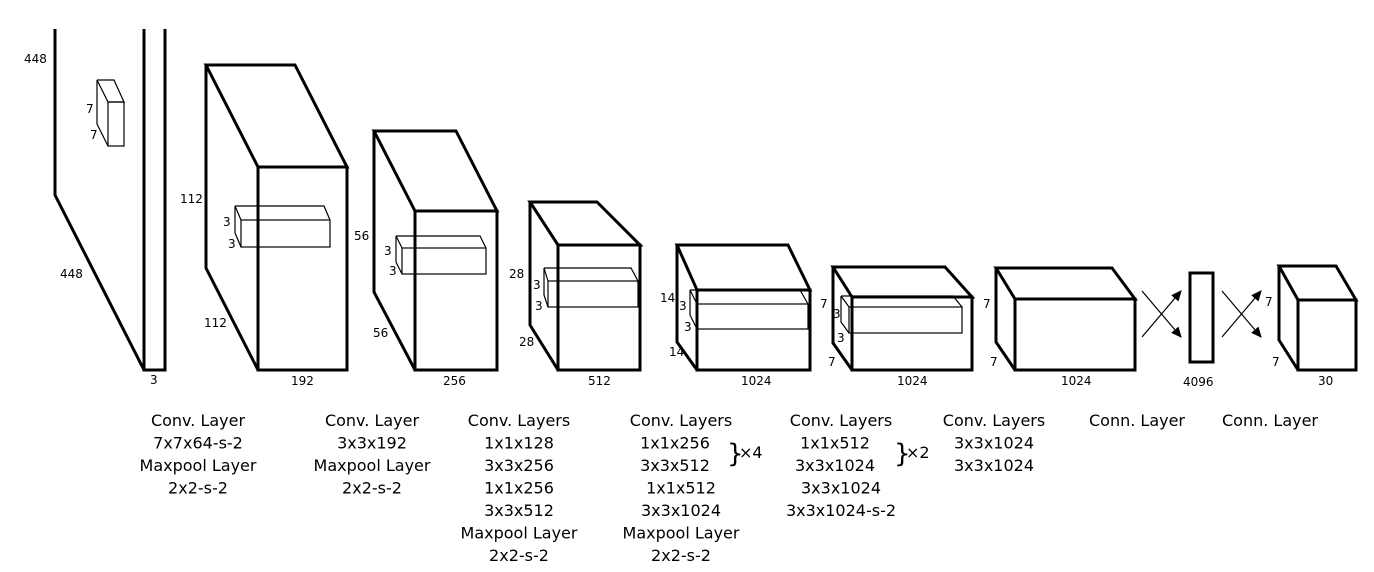 This screenshot has width=1374, height=572. I want to click on caption-line: 3x3x192, so click(372, 443).